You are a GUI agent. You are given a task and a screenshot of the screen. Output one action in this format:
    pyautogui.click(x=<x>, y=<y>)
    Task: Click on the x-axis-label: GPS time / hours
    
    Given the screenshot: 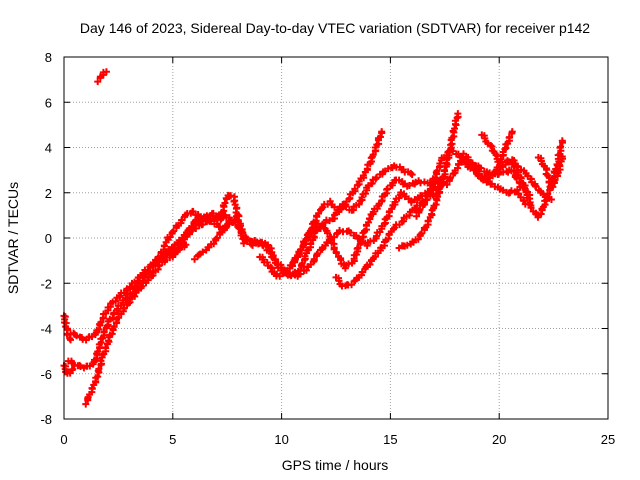 What is the action you would take?
    pyautogui.click(x=335, y=465)
    